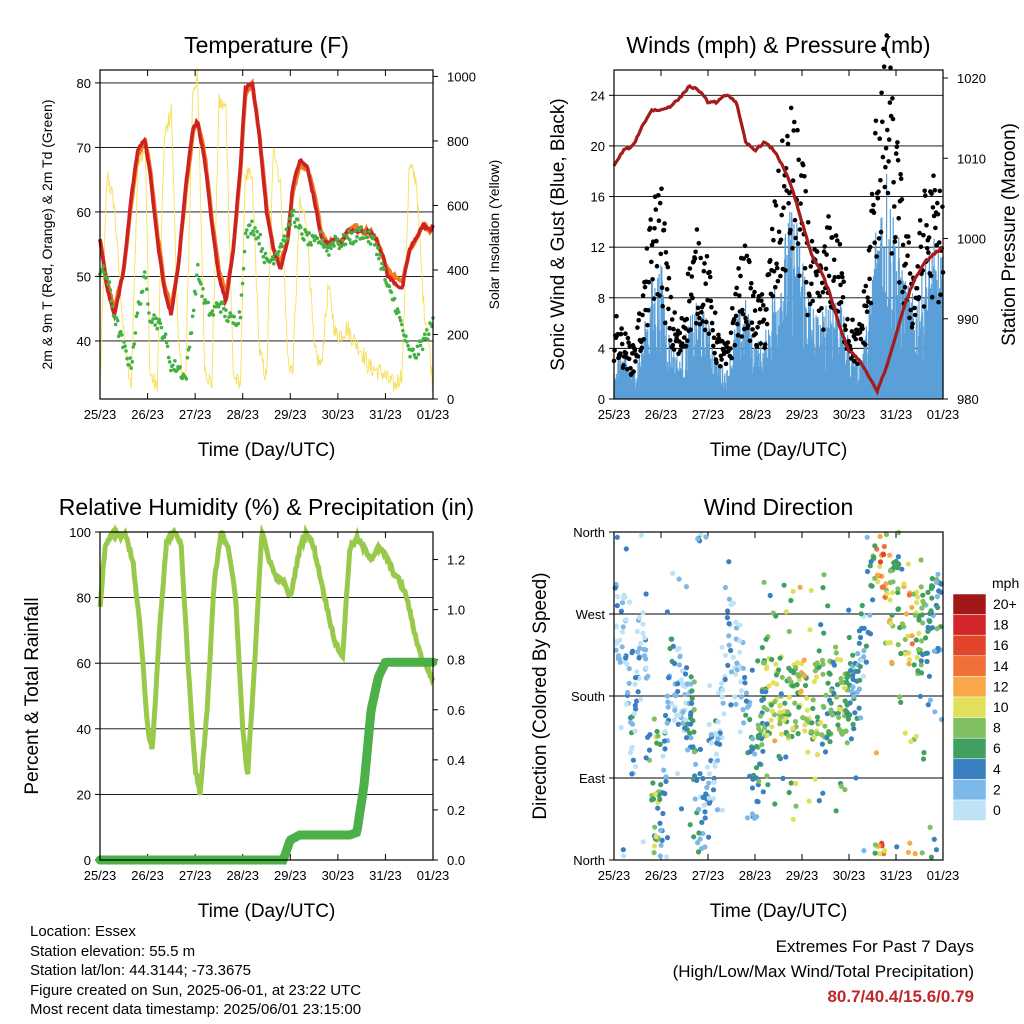 The image size is (1024, 1024). I want to click on y-axis-label: Percent & Total Rainfall, so click(32, 695).